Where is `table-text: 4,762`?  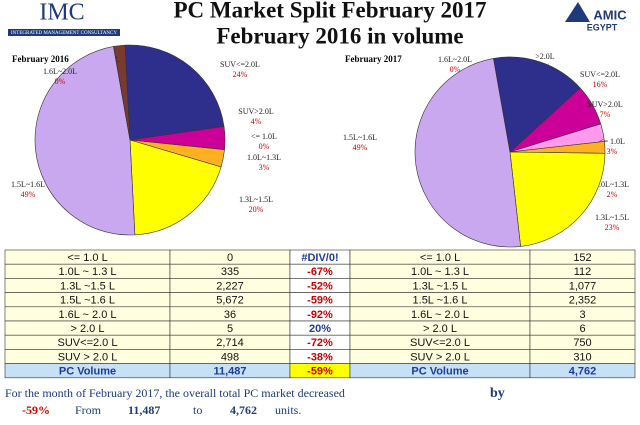
table-text: 4,762 is located at coordinates (583, 372).